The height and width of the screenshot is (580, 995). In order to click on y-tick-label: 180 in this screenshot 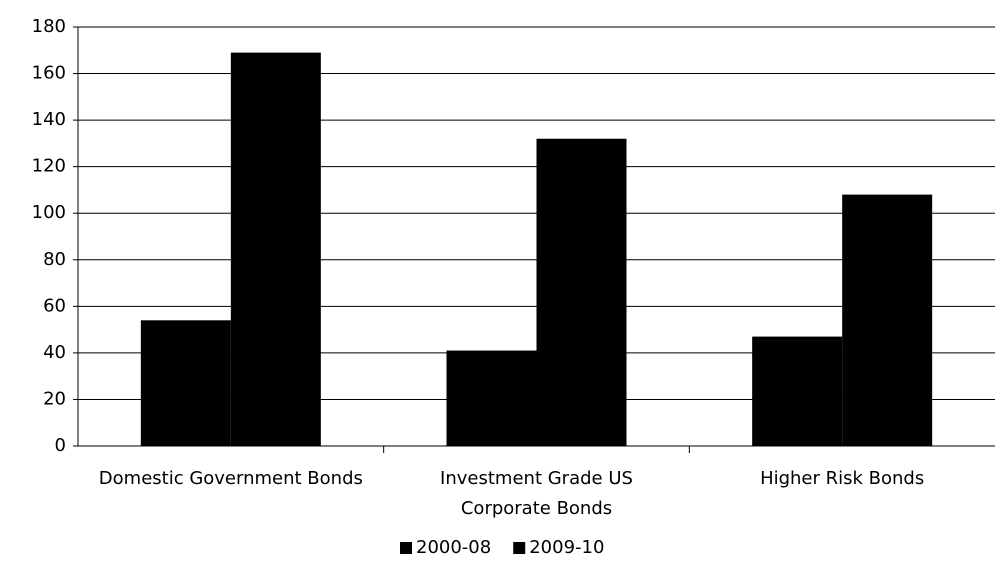, I will do `click(49, 26)`.